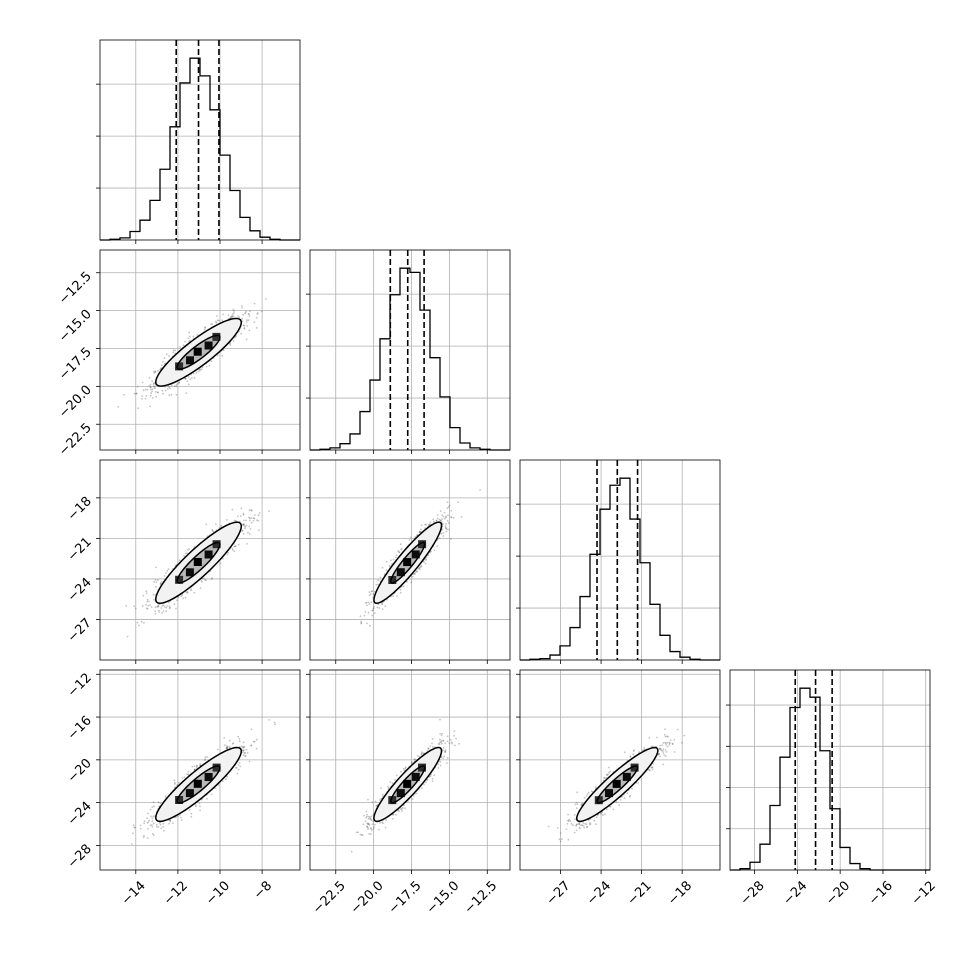 The height and width of the screenshot is (970, 970). I want to click on contour-inner, so click(198, 352).